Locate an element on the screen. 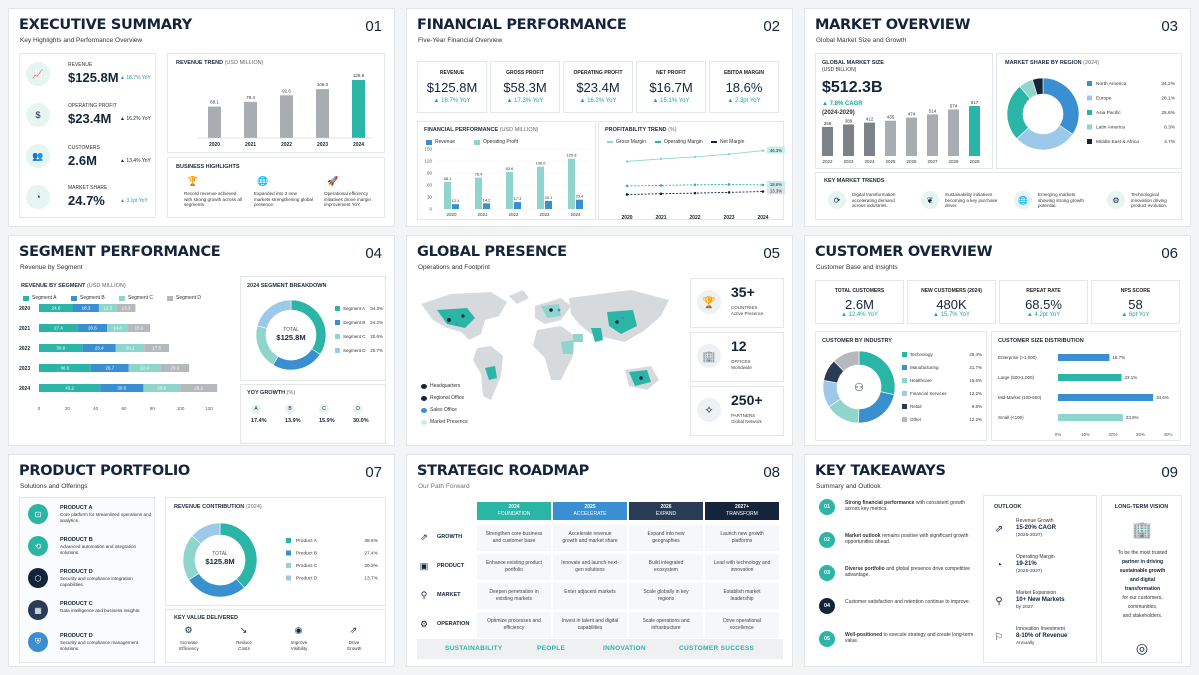 The image size is (1199, 675). stat-card: 🏆 35+ COUNTRIES Active Presence is located at coordinates (737, 303).